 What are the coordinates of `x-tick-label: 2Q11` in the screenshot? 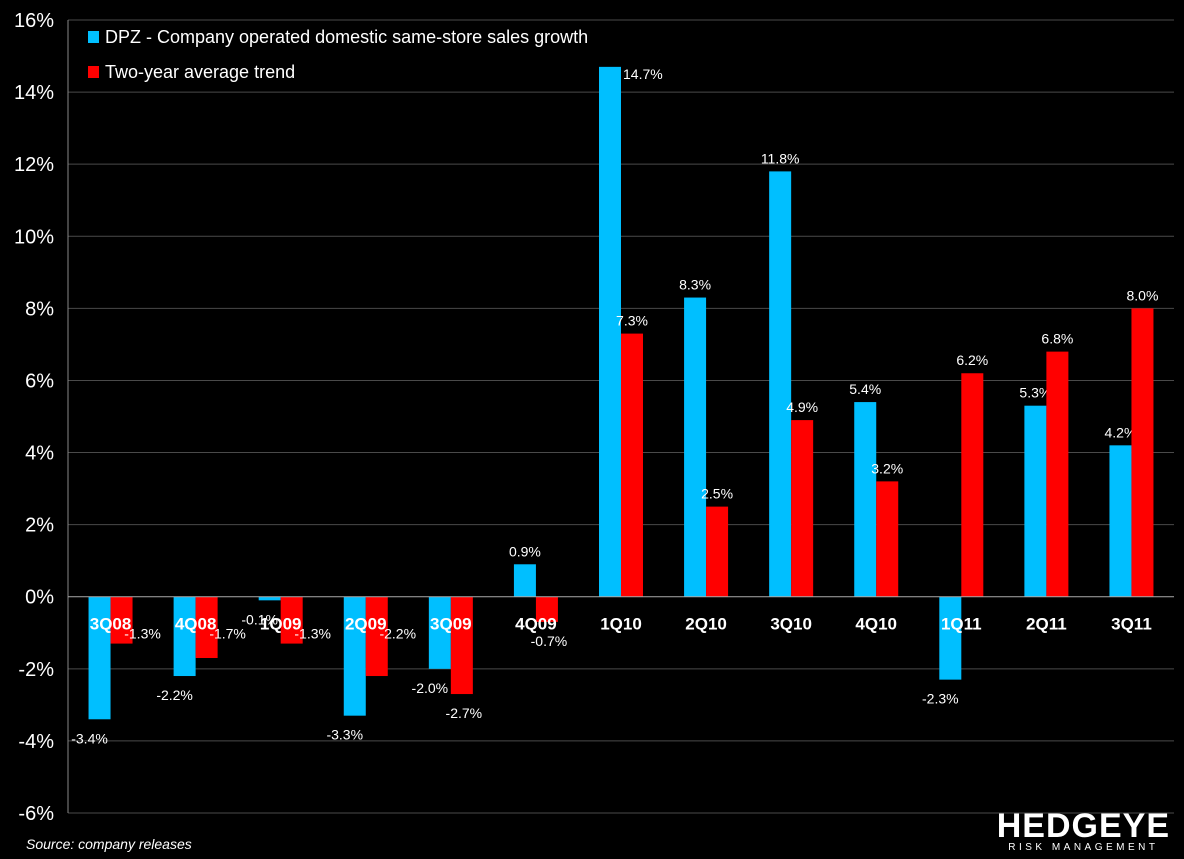 It's located at (1046, 624).